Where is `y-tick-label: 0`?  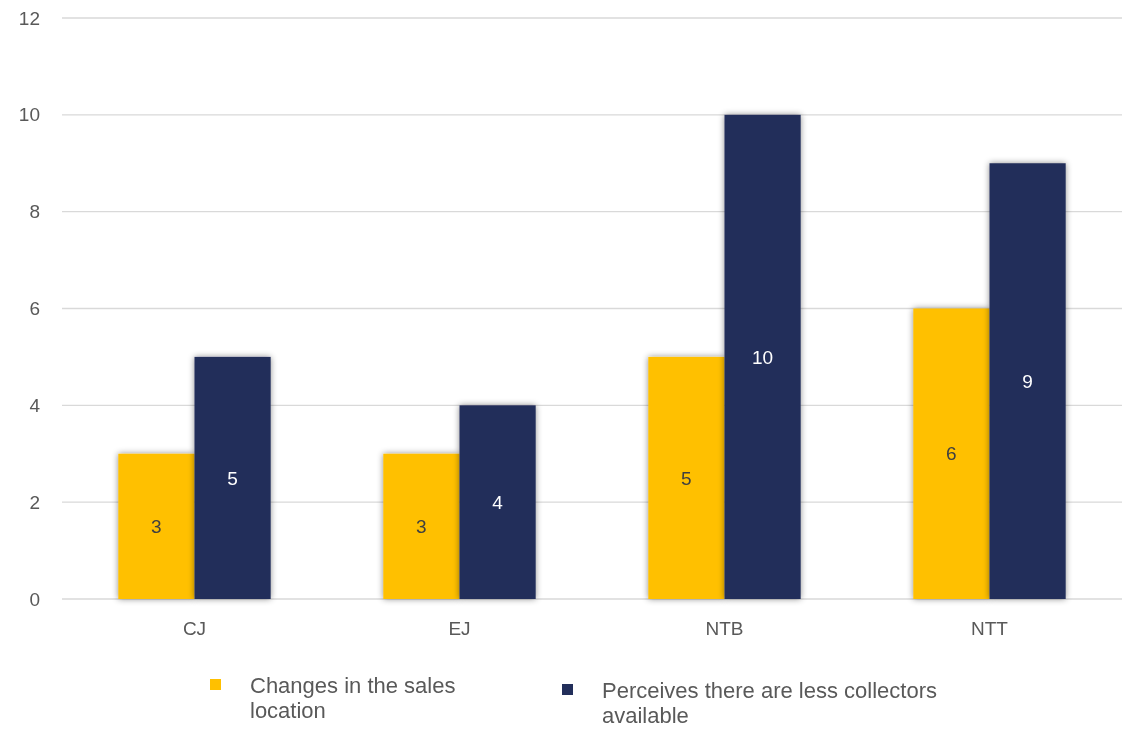 y-tick-label: 0 is located at coordinates (34, 599).